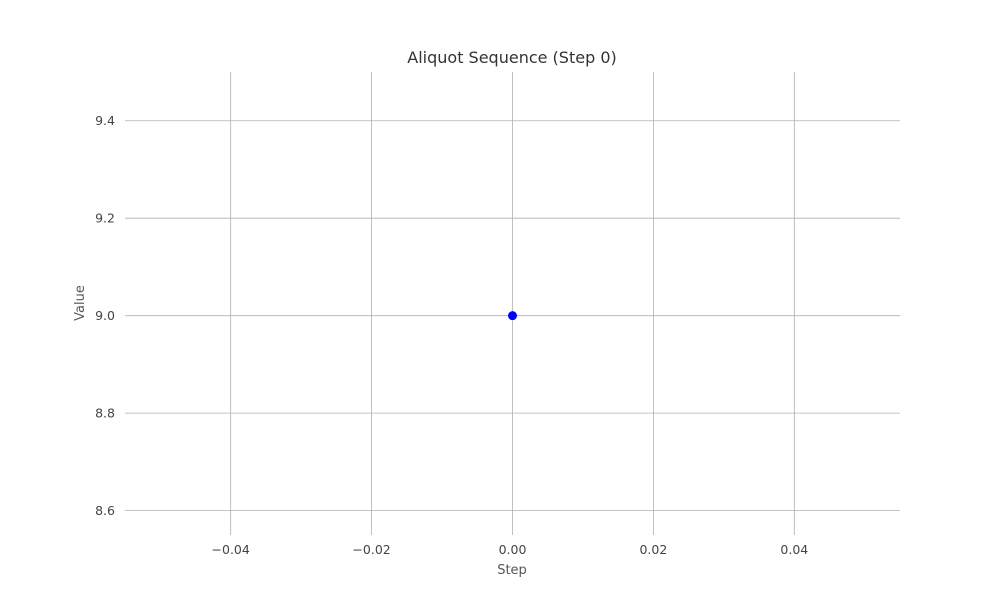  What do you see at coordinates (794, 549) in the screenshot?
I see `x-tick-label: 0.04` at bounding box center [794, 549].